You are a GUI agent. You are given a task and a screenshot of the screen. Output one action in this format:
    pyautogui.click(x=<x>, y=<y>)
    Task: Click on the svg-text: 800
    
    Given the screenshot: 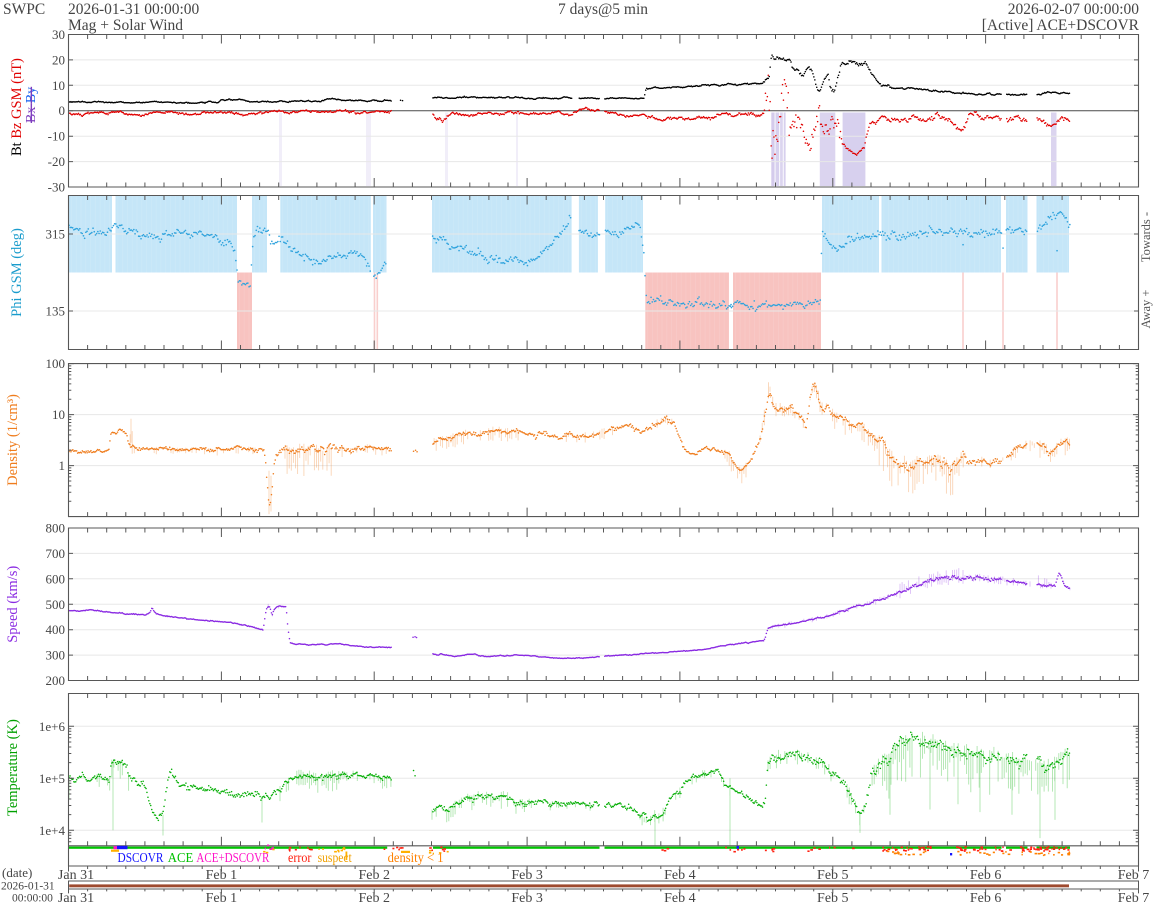 What is the action you would take?
    pyautogui.click(x=56, y=528)
    